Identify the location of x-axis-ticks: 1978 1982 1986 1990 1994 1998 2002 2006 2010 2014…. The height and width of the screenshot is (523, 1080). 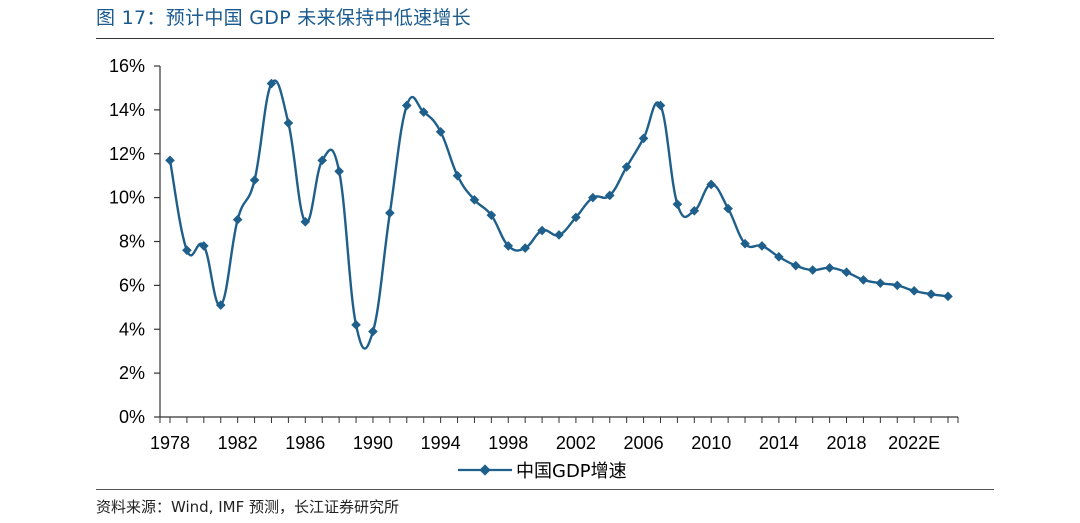
(554, 435).